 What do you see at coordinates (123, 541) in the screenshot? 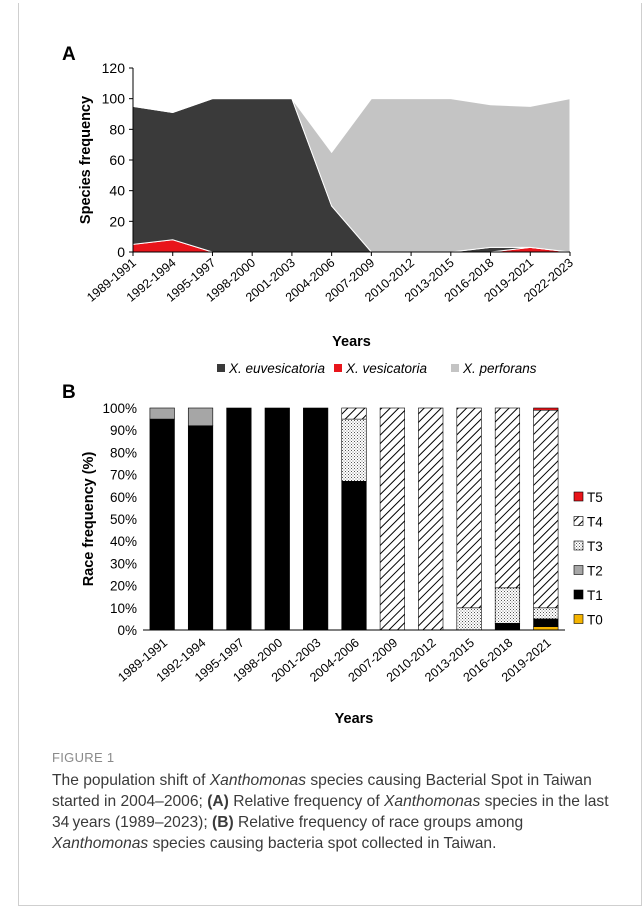
I see `y-tick-label: 40%` at bounding box center [123, 541].